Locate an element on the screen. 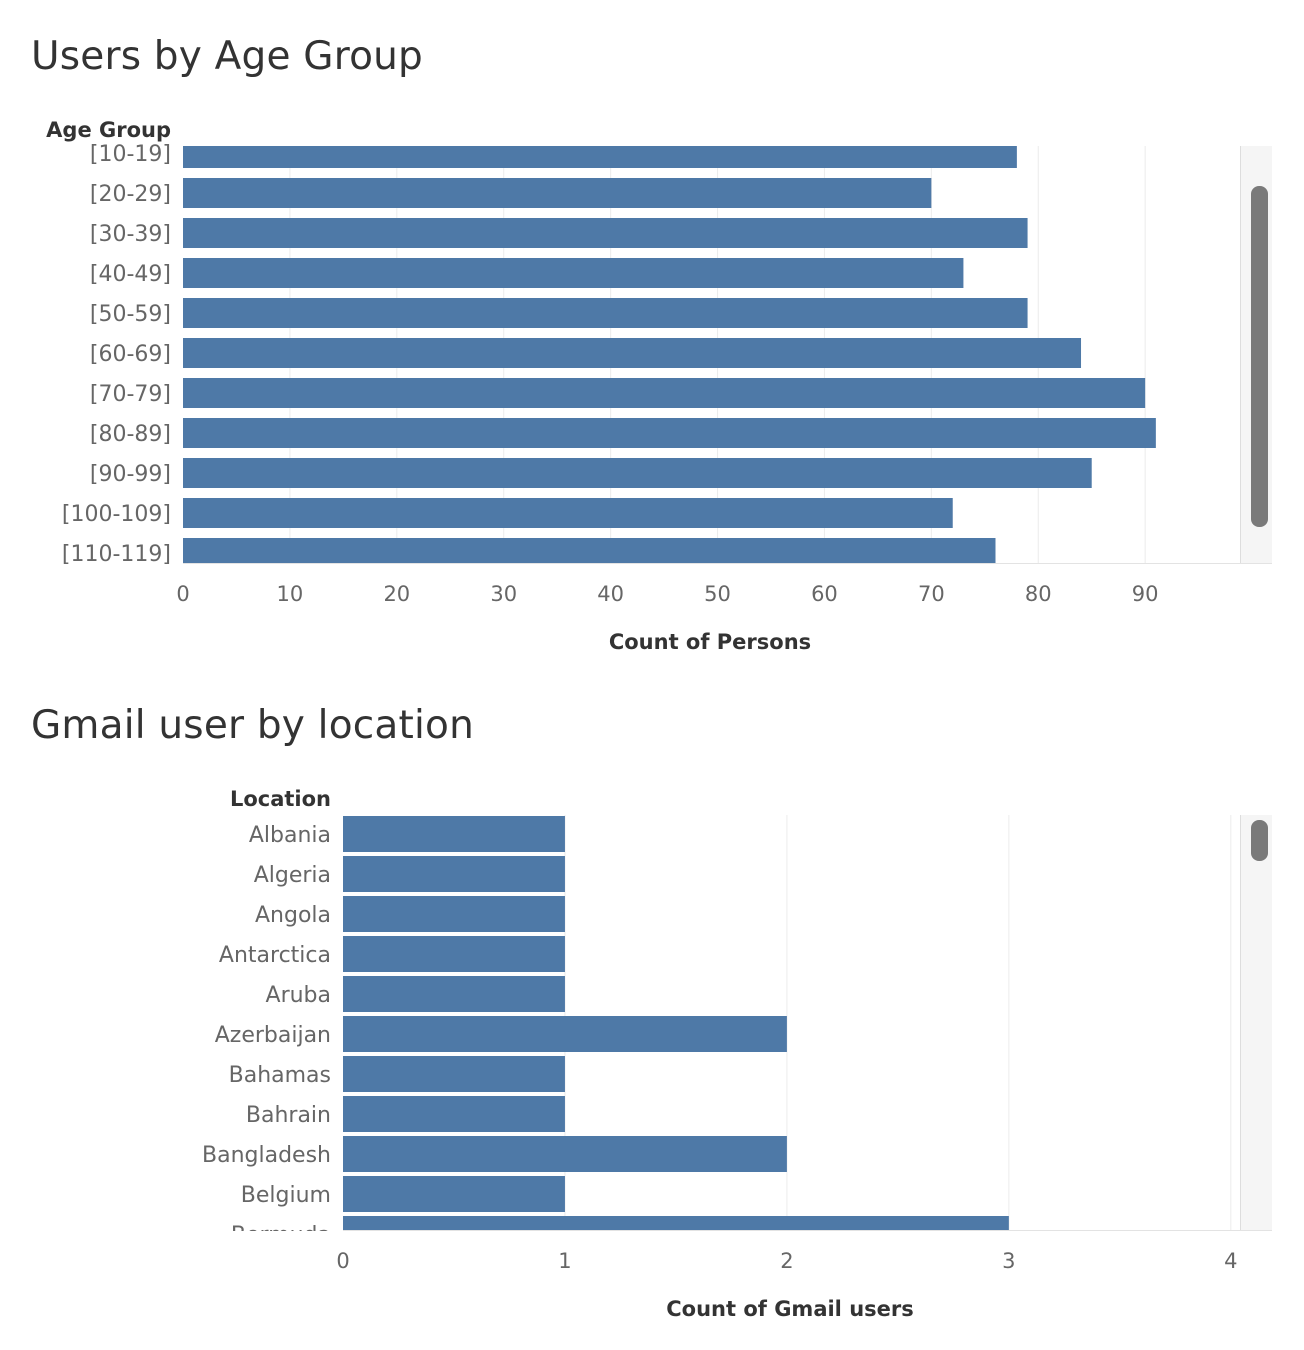  category-label: Belgium is located at coordinates (286, 1195).